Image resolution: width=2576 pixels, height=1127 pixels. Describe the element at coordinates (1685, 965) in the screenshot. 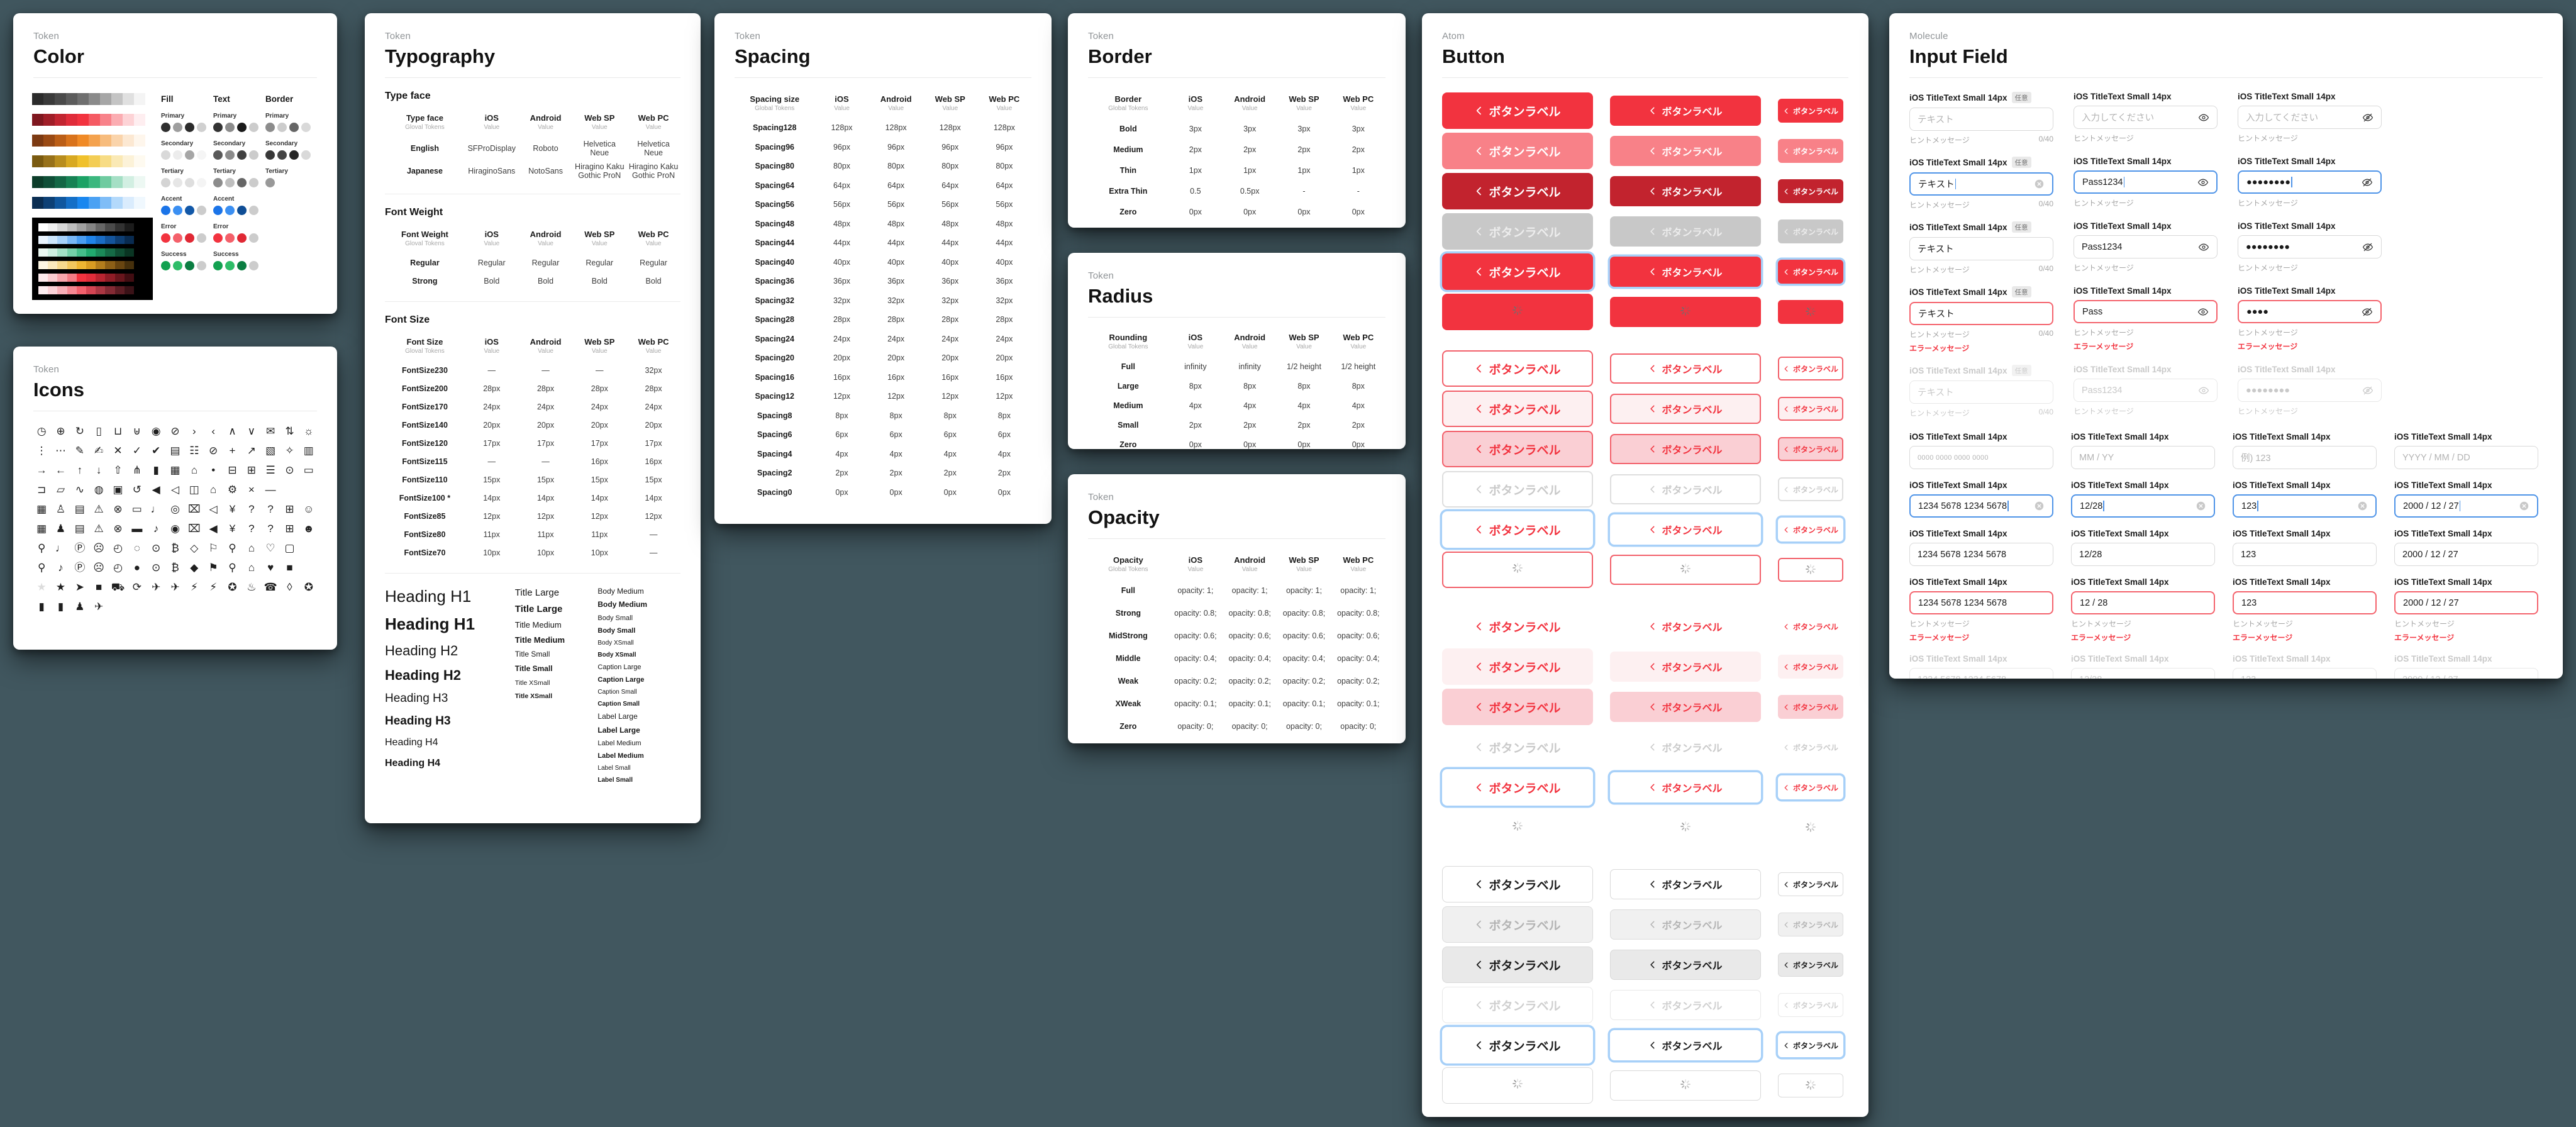

I see `button-neutral-pressed-medium: ボタンラベル` at that location.